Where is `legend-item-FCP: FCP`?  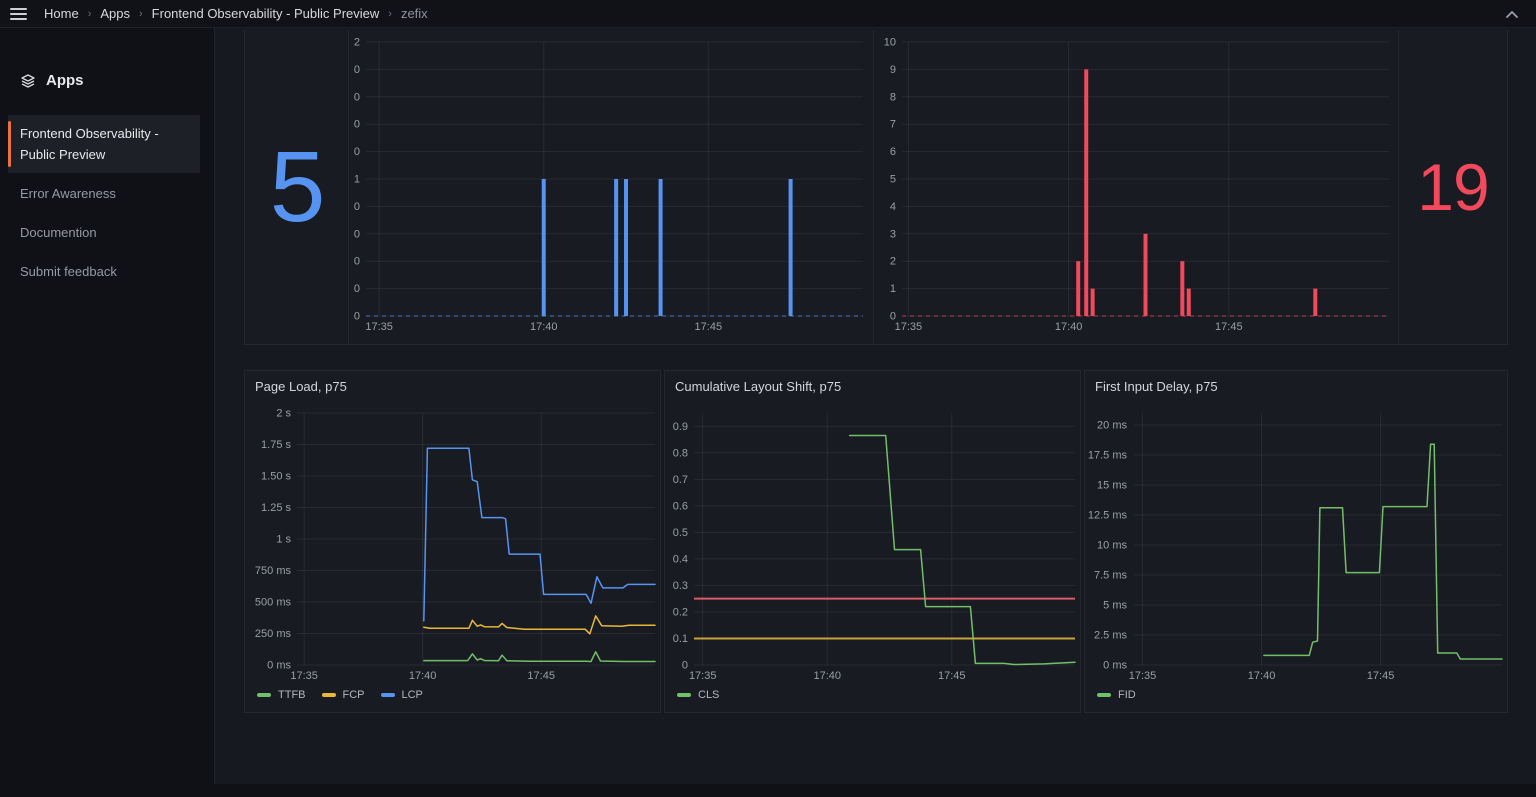
legend-item-FCP: FCP is located at coordinates (343, 695).